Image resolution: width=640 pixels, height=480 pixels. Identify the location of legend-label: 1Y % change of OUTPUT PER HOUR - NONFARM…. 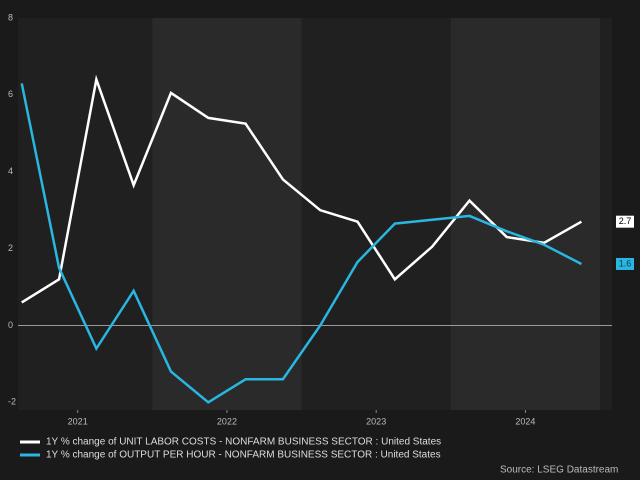
(243, 455).